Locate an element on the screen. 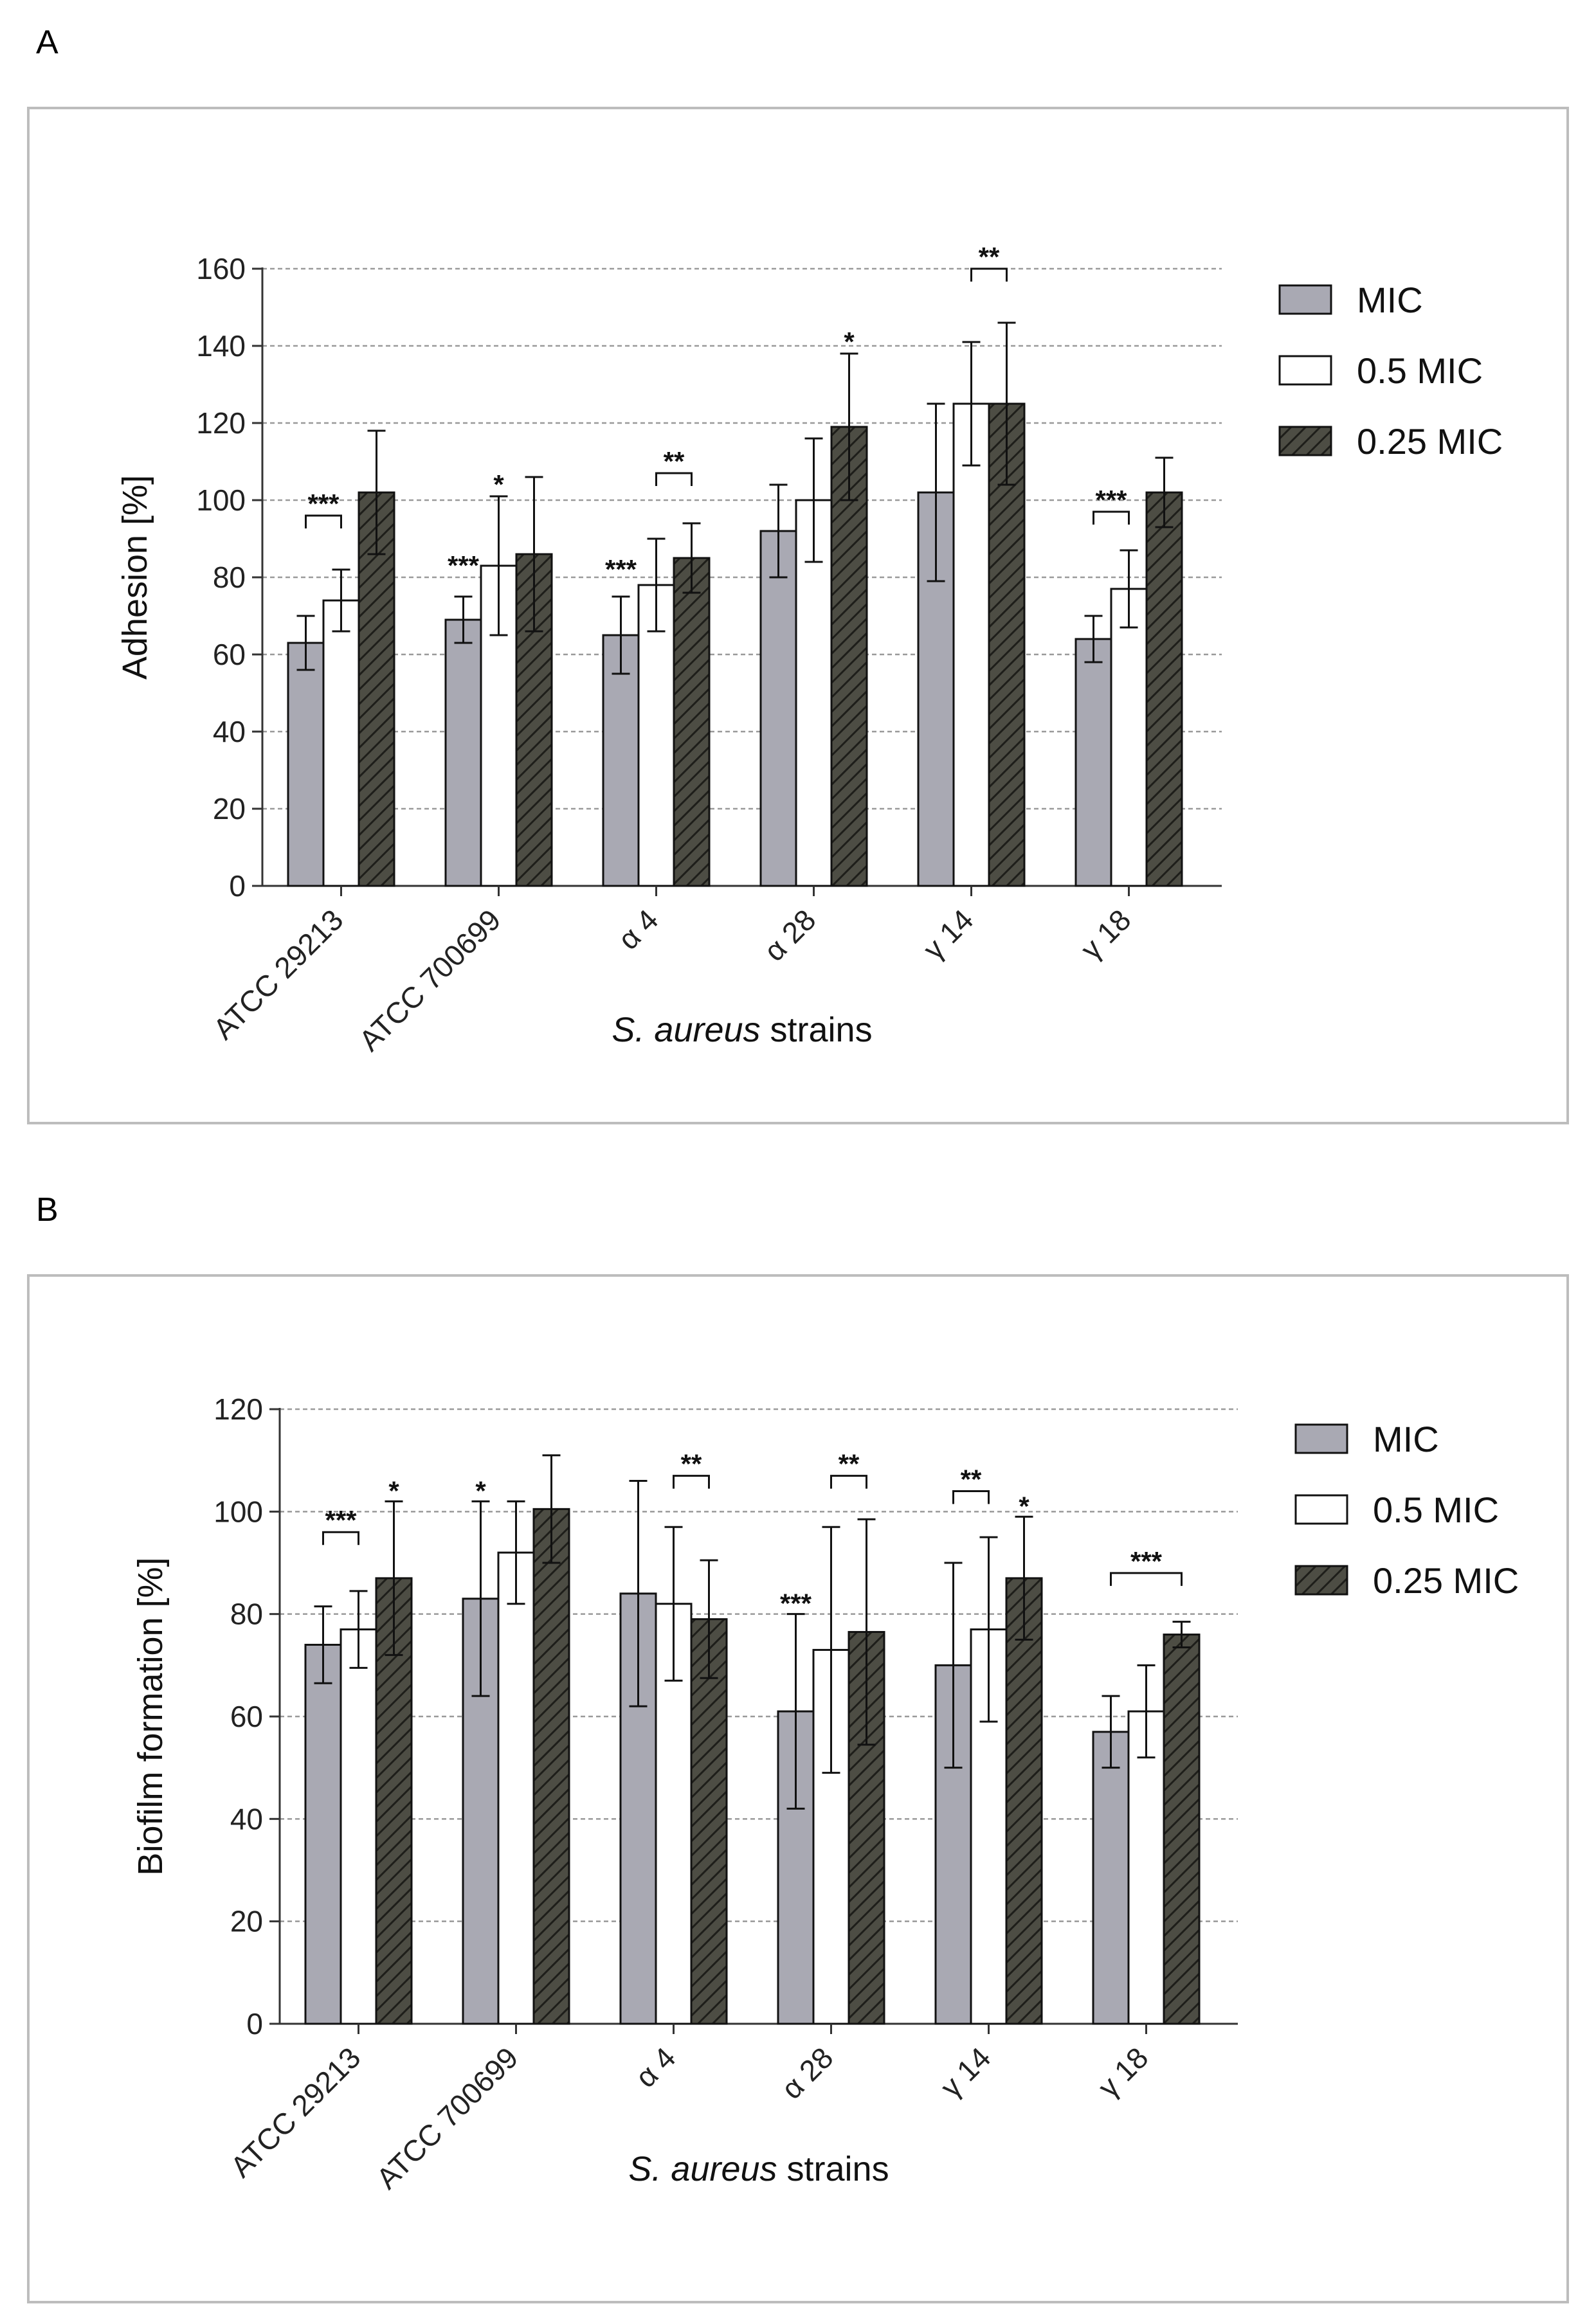  y-tick-label: 160 is located at coordinates (221, 268).